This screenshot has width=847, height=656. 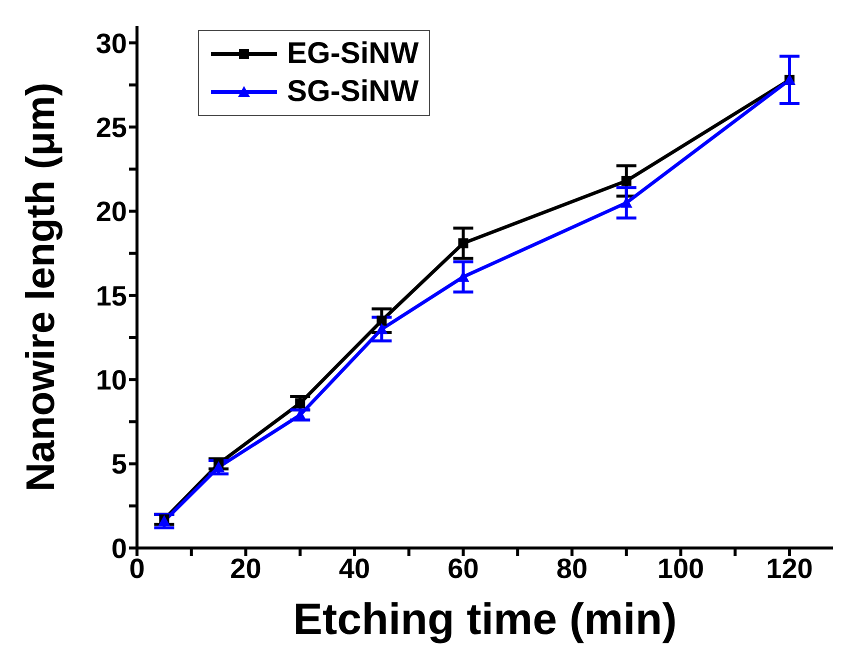 I want to click on y-tick-label: 15, so click(x=111, y=296).